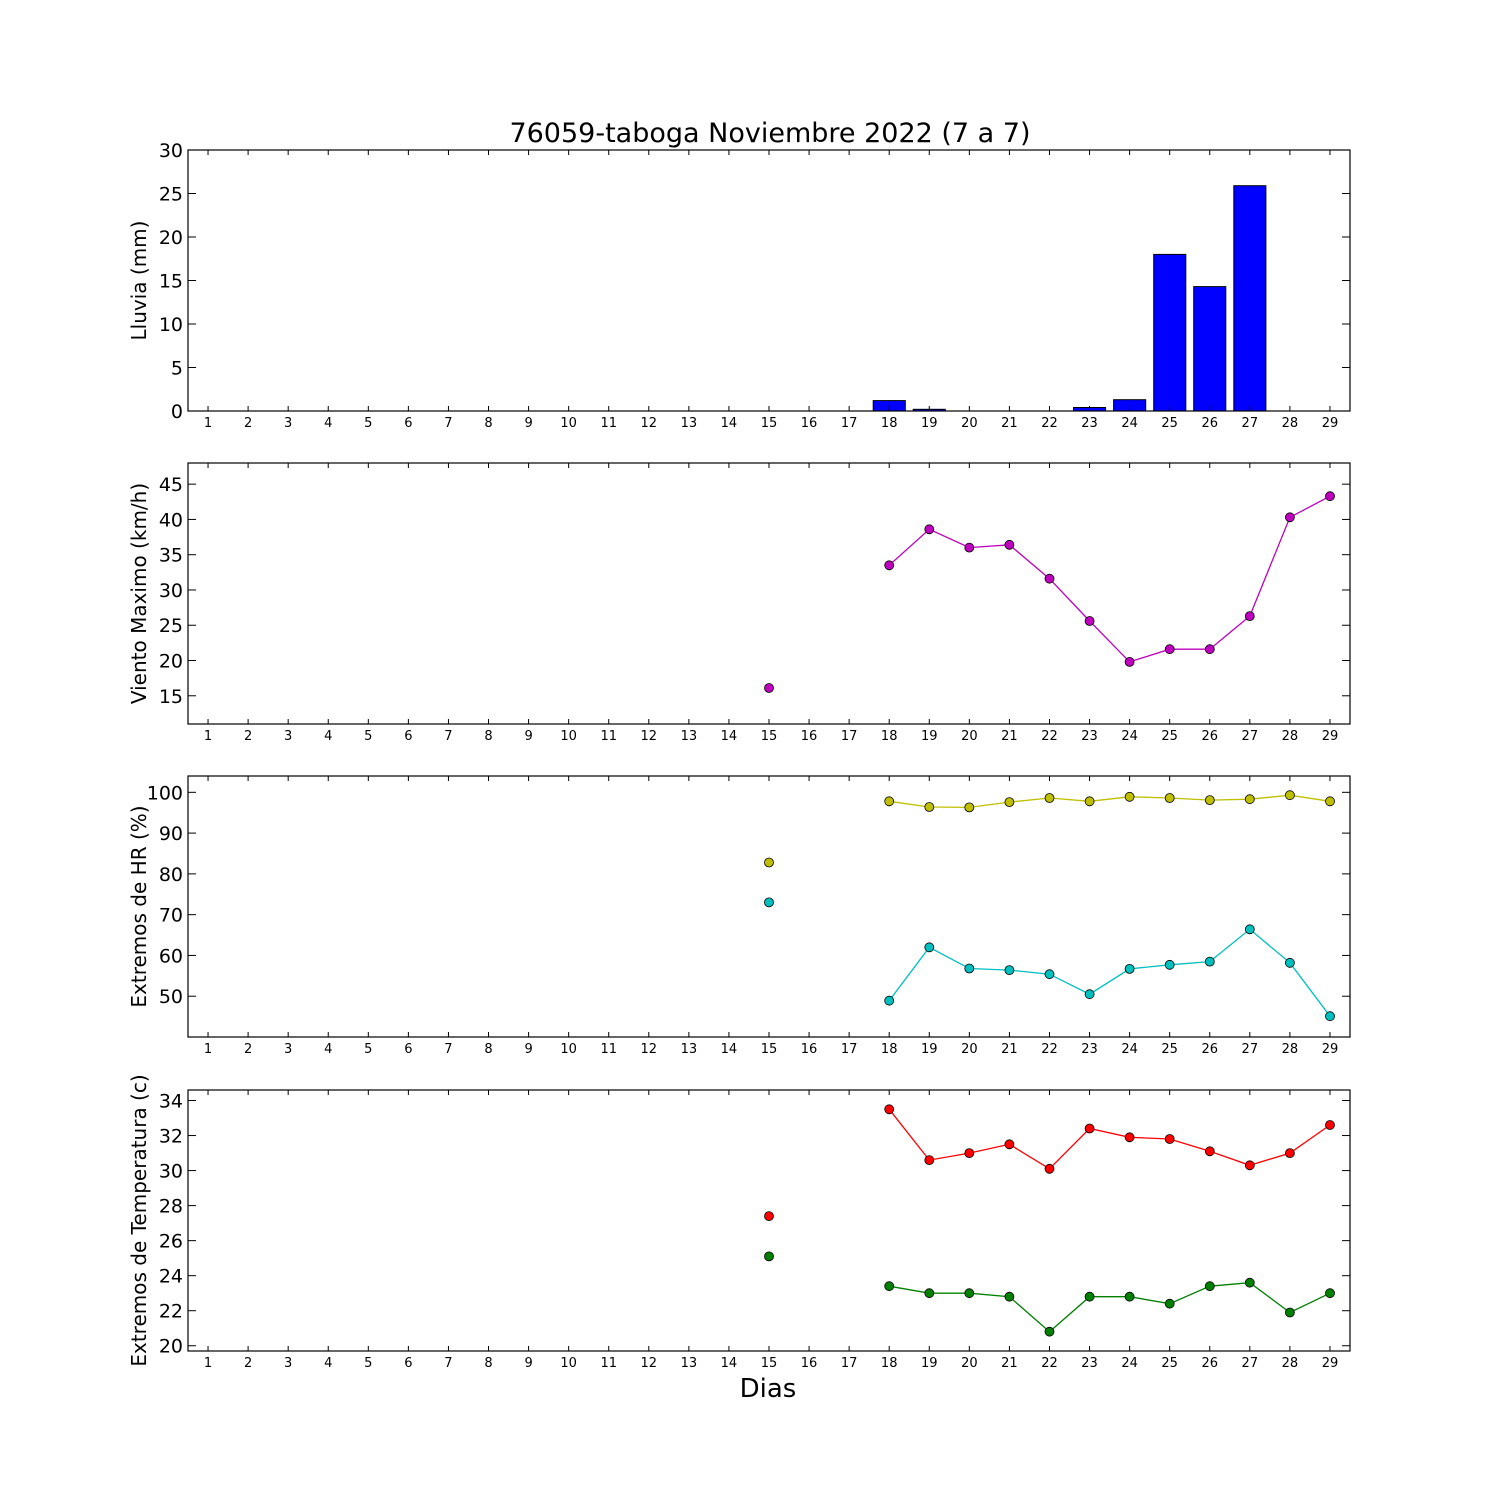 The width and height of the screenshot is (1500, 1500). What do you see at coordinates (171, 1277) in the screenshot?
I see `y-tick-label: 24` at bounding box center [171, 1277].